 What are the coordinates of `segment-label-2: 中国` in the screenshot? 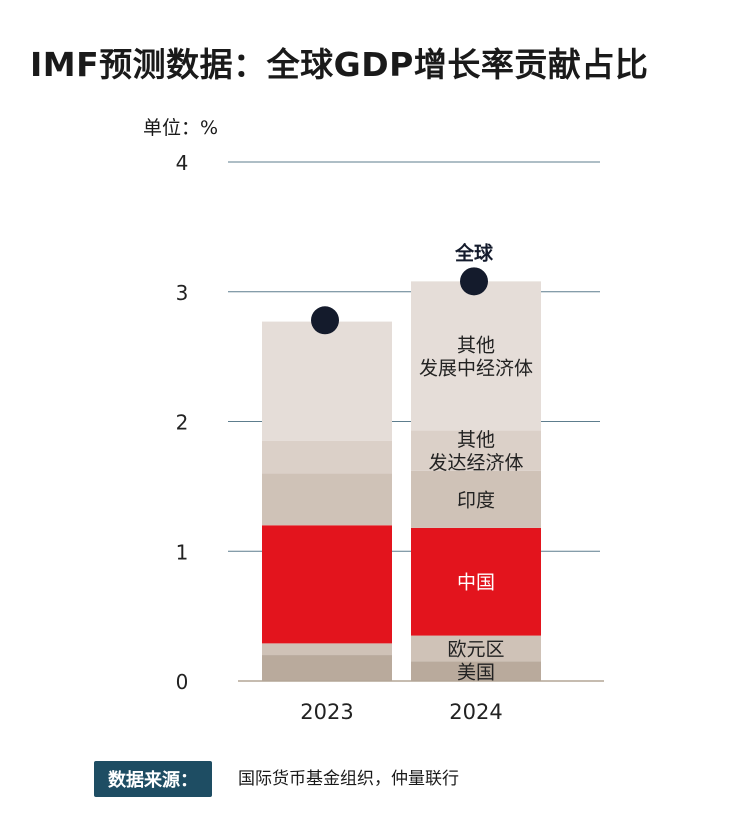 It's located at (476, 583).